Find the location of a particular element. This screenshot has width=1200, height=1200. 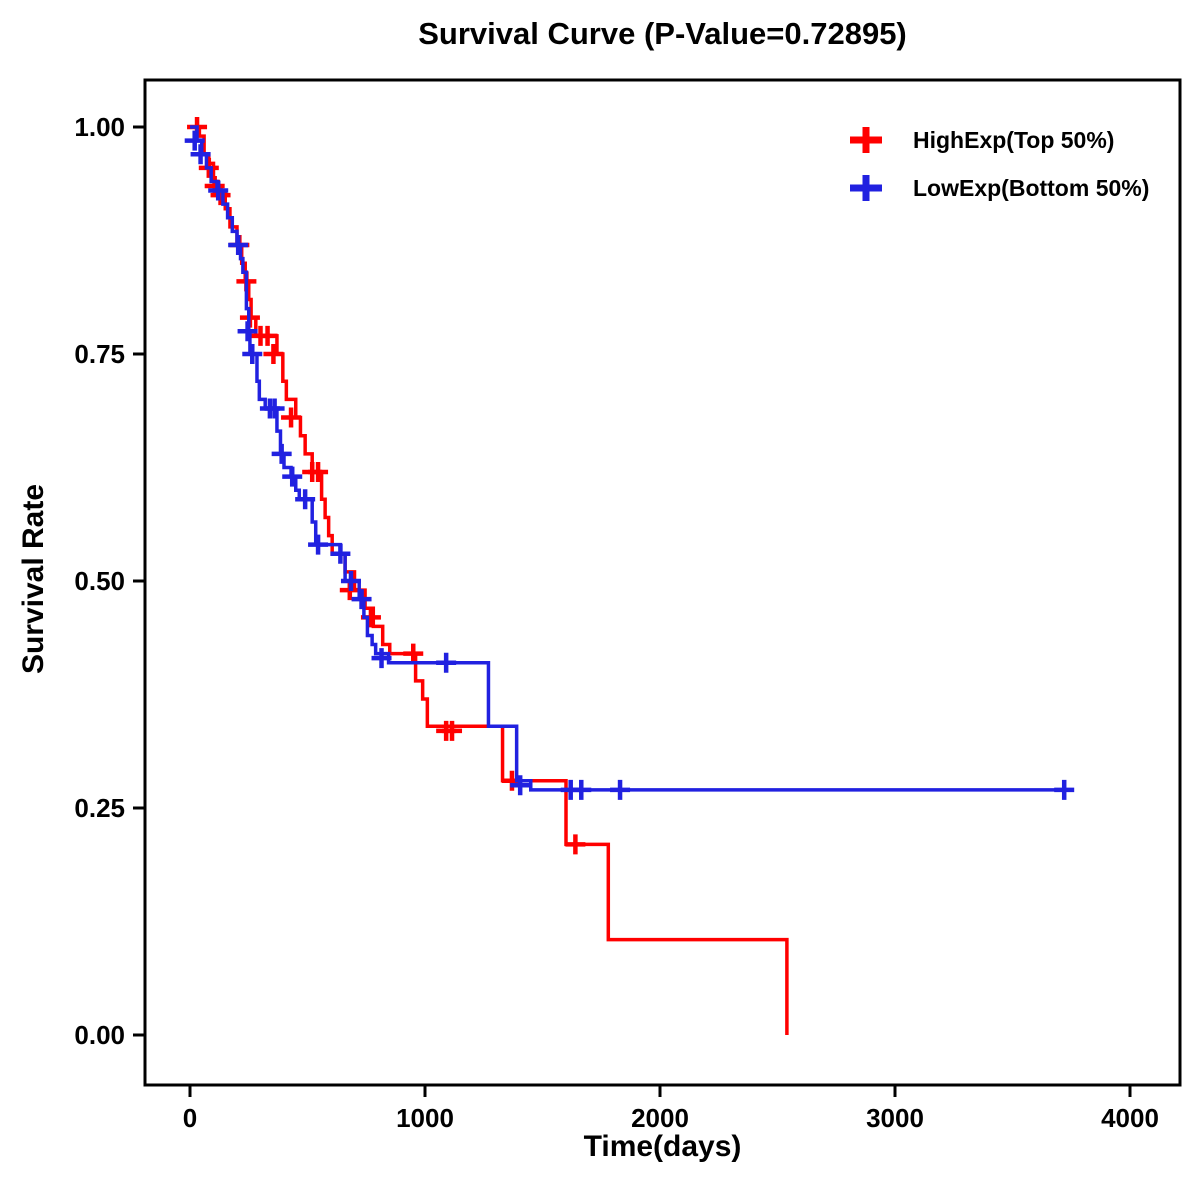

x-tick-label: 1000 is located at coordinates (425, 1118).